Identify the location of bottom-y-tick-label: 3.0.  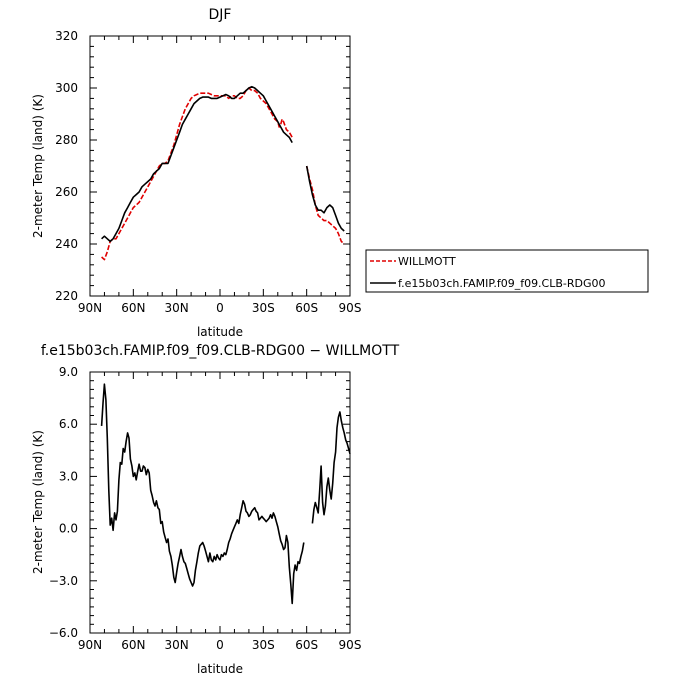
(68, 476).